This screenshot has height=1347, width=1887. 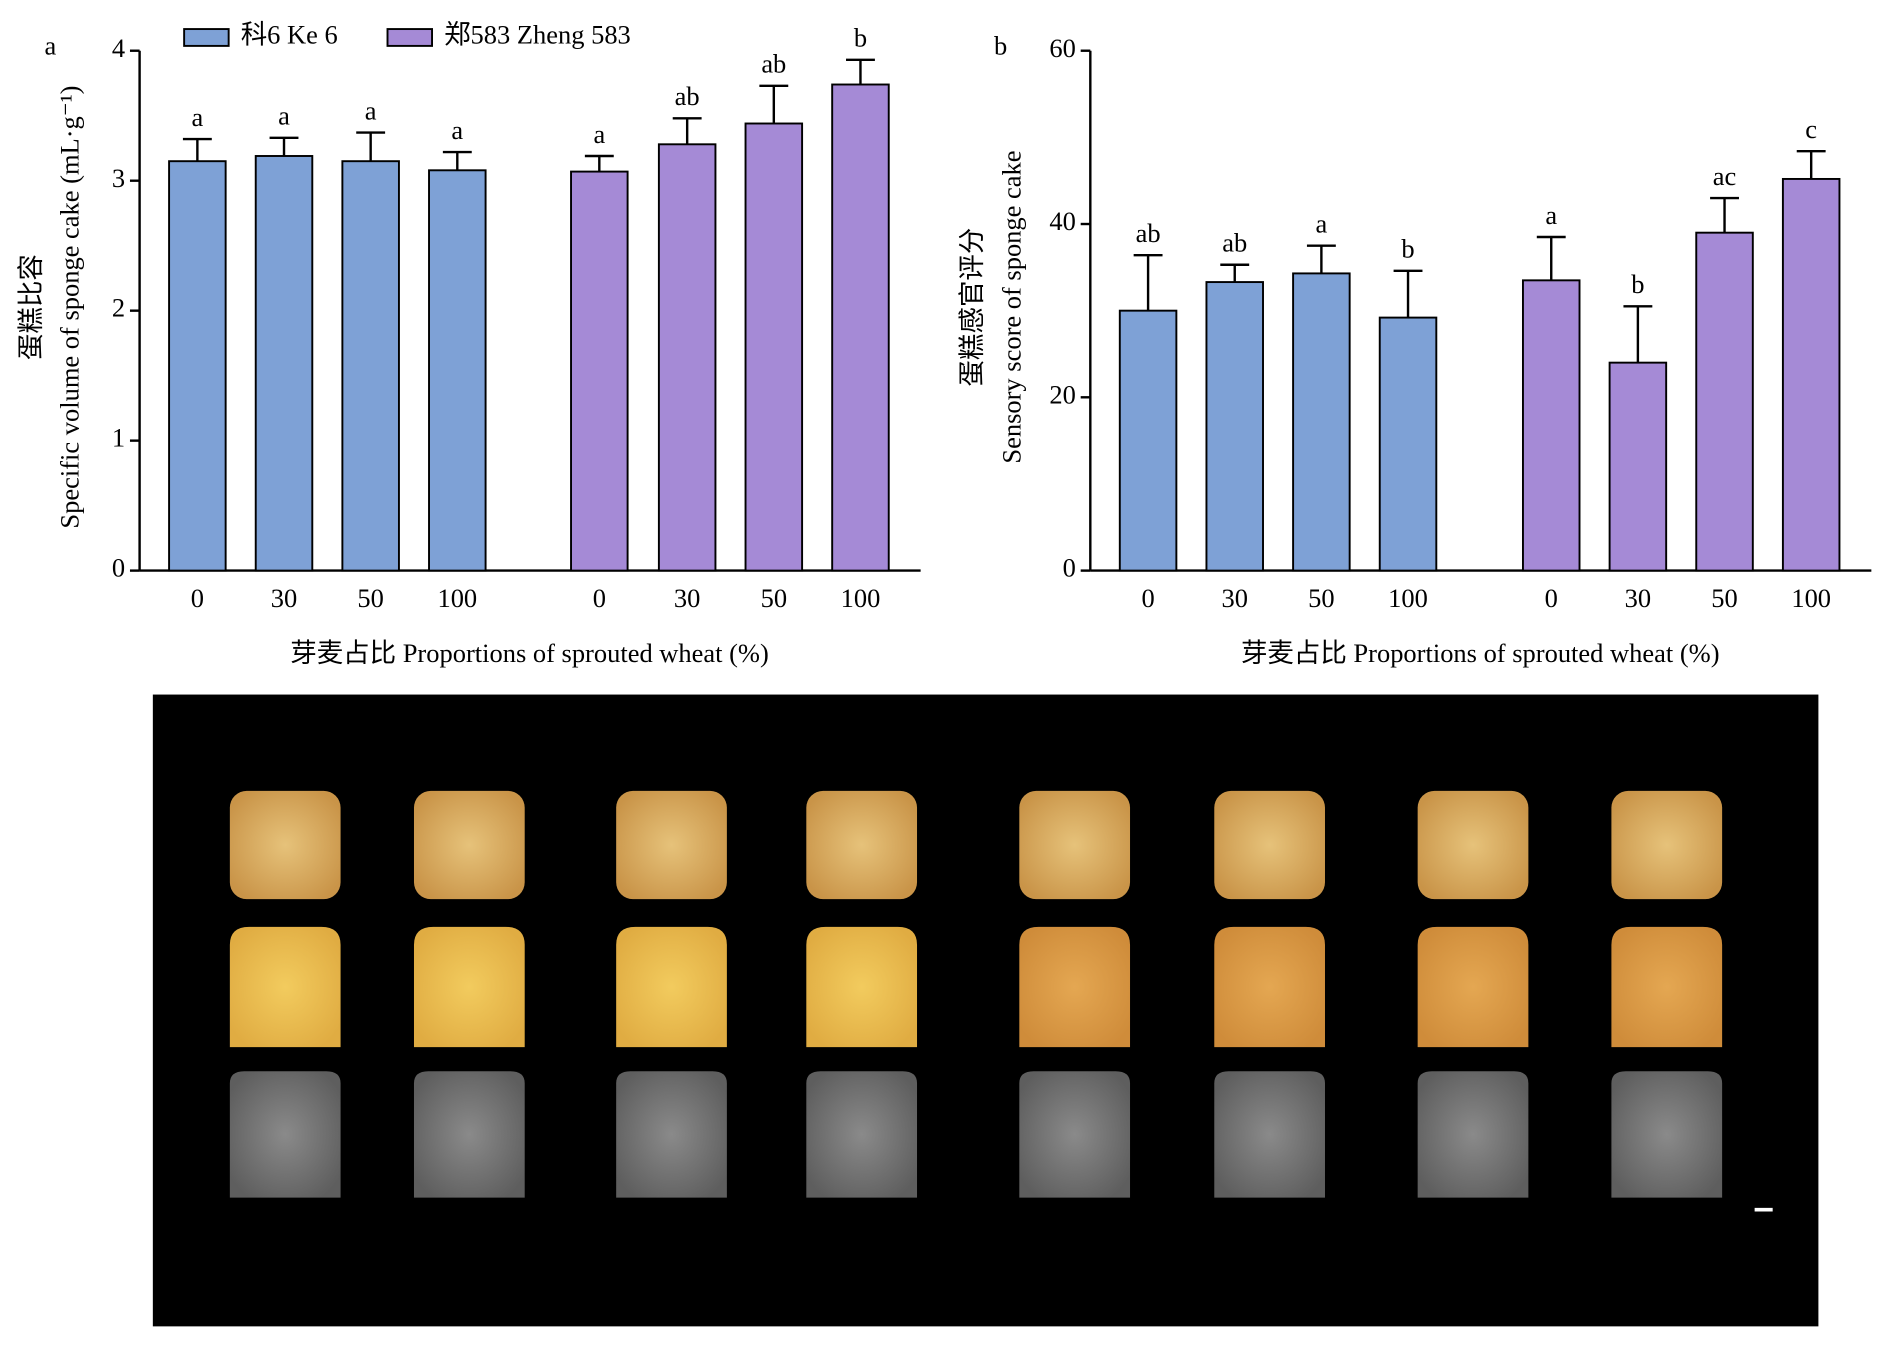 I want to click on y-tick-label: 1, so click(x=118, y=438).